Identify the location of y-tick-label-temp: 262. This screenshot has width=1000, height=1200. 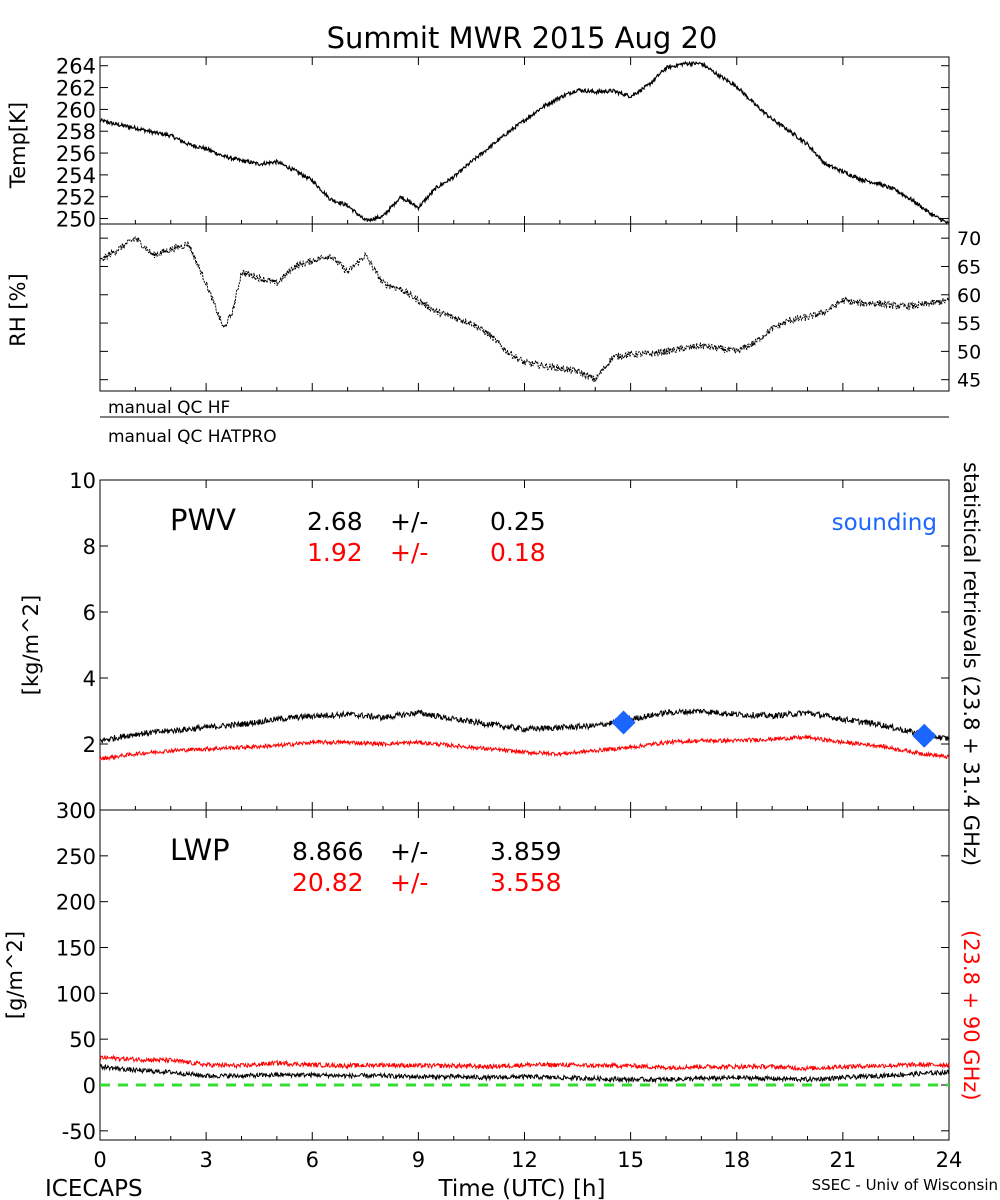
(76, 89).